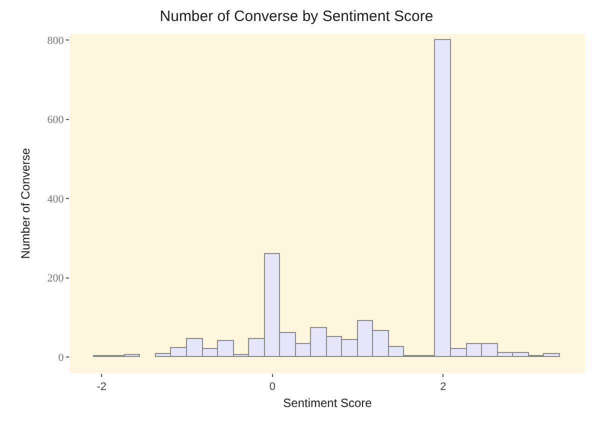 The image size is (593, 421). Describe the element at coordinates (61, 358) in the screenshot. I see `y-tick-label: 0` at that location.